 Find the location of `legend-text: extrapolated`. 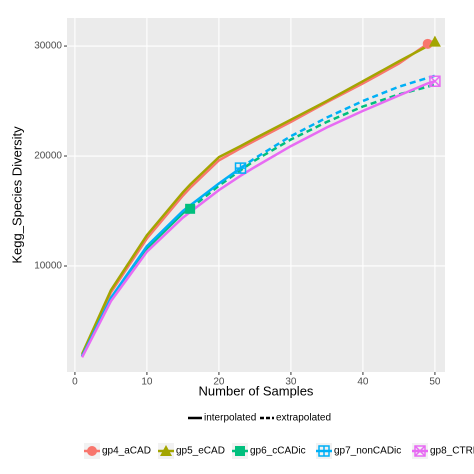

legend-text: extrapolated is located at coordinates (303, 418).